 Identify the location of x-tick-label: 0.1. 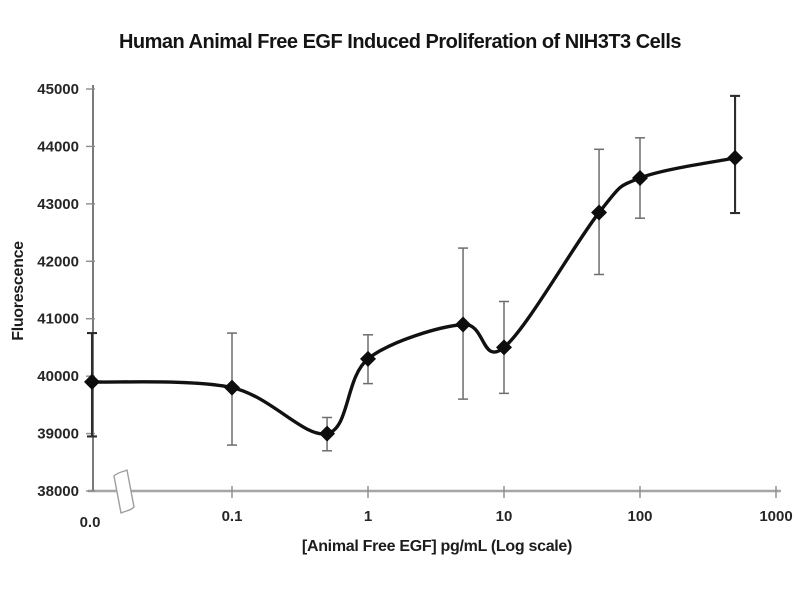
(232, 516).